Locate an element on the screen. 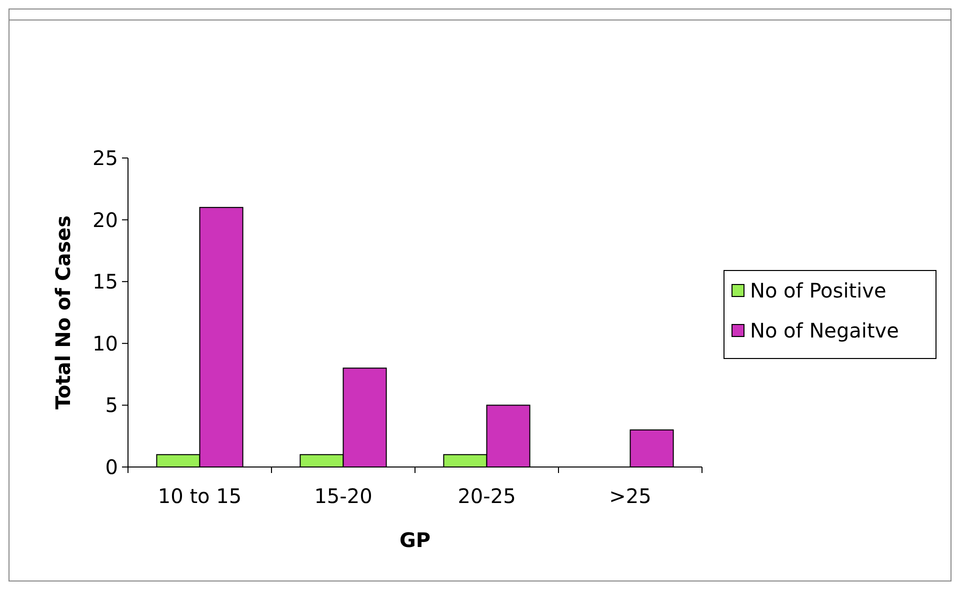  x-tick-label: >25 is located at coordinates (630, 496).